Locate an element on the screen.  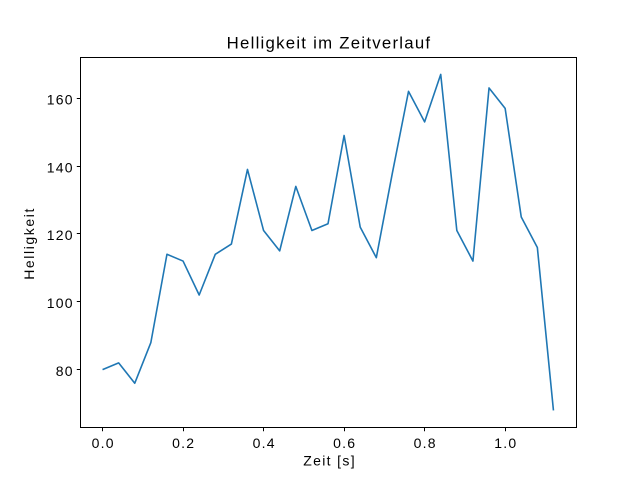
svg-text: 120 is located at coordinates (60, 235).